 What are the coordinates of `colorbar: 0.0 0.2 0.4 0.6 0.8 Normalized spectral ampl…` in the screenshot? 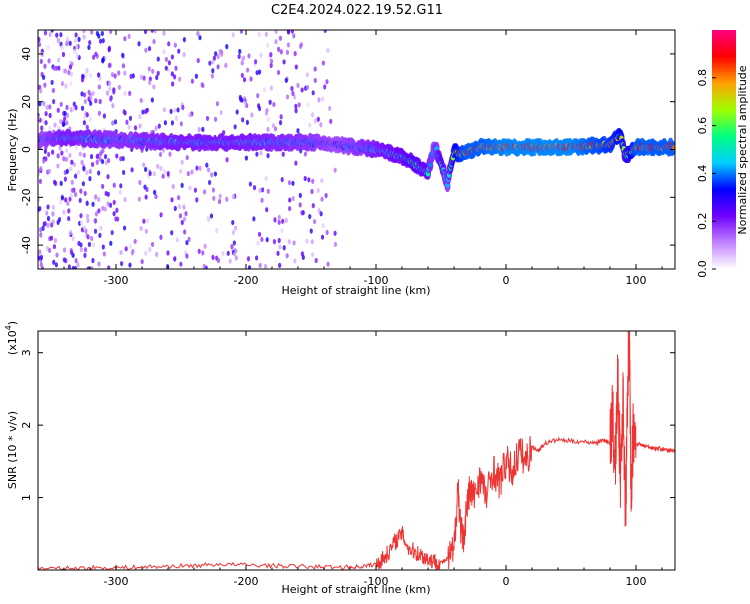 It's located at (722, 154).